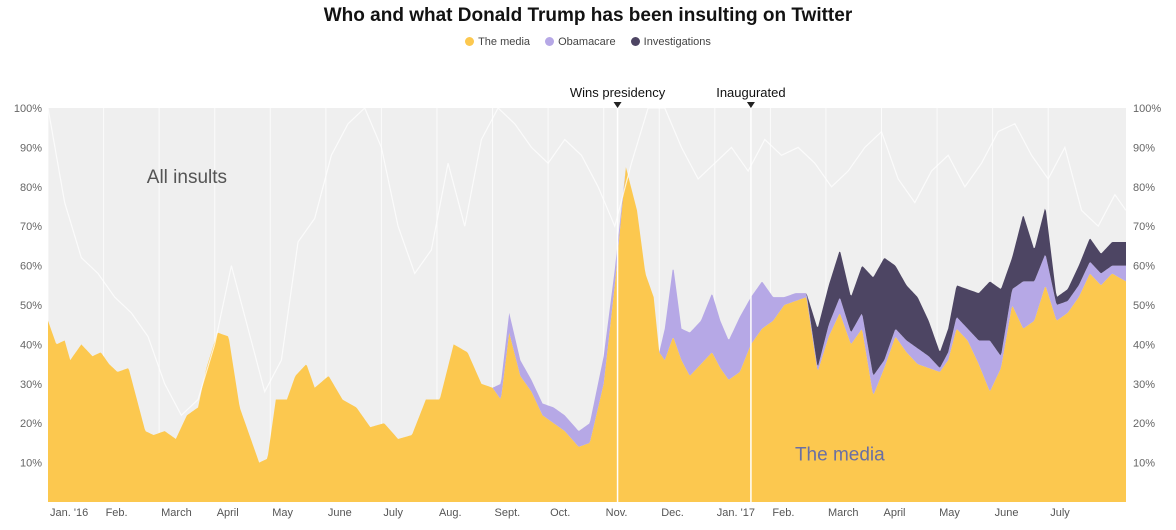 Image resolution: width=1176 pixels, height=530 pixels. I want to click on y-tick-label-right: 40%, so click(1144, 345).